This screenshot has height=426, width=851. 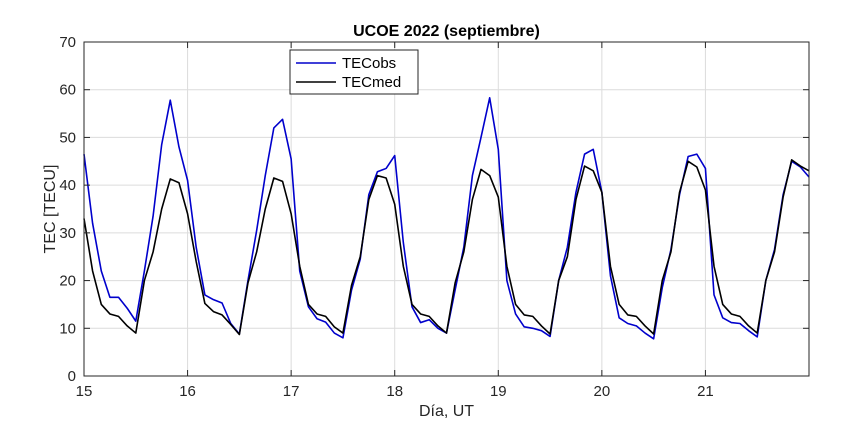 I want to click on legend-label-TECobs: TECobs, so click(x=369, y=63).